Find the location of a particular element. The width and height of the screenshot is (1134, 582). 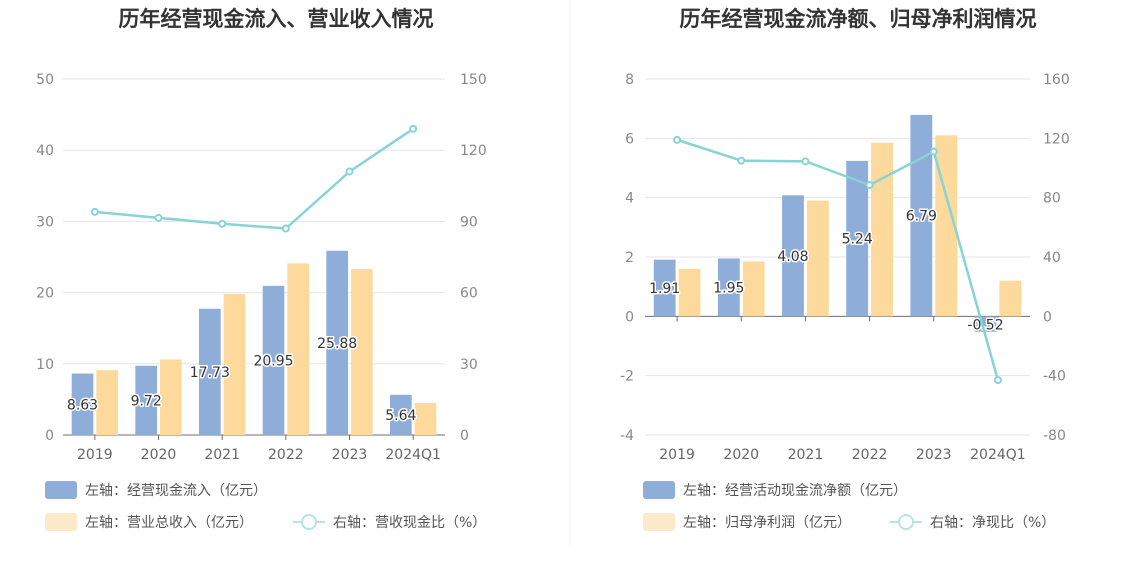

data-label: 6.79 is located at coordinates (921, 217).